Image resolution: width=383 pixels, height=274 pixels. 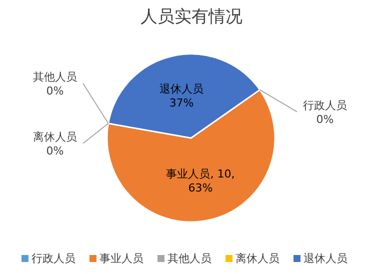 I want to click on data-label: 事业人员, 10, 63%, so click(x=200, y=181).